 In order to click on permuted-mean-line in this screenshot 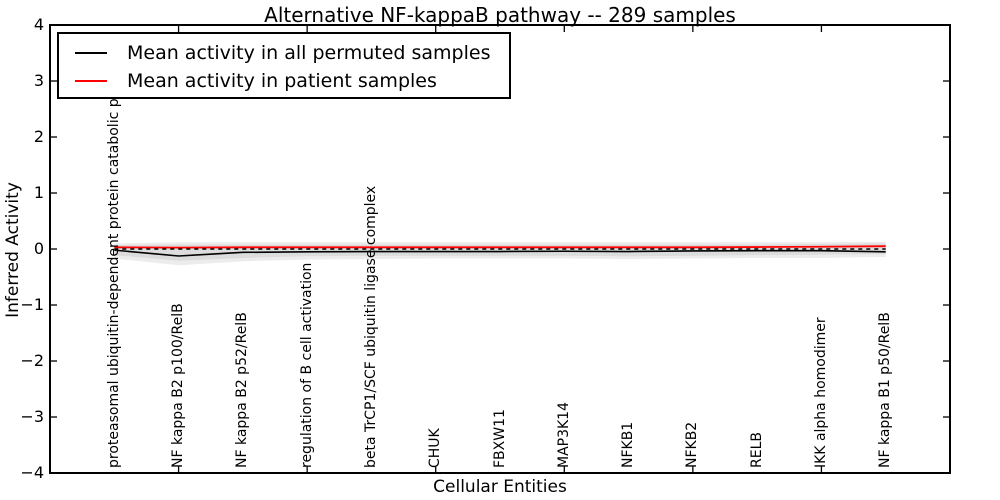, I will do `click(500, 253)`.